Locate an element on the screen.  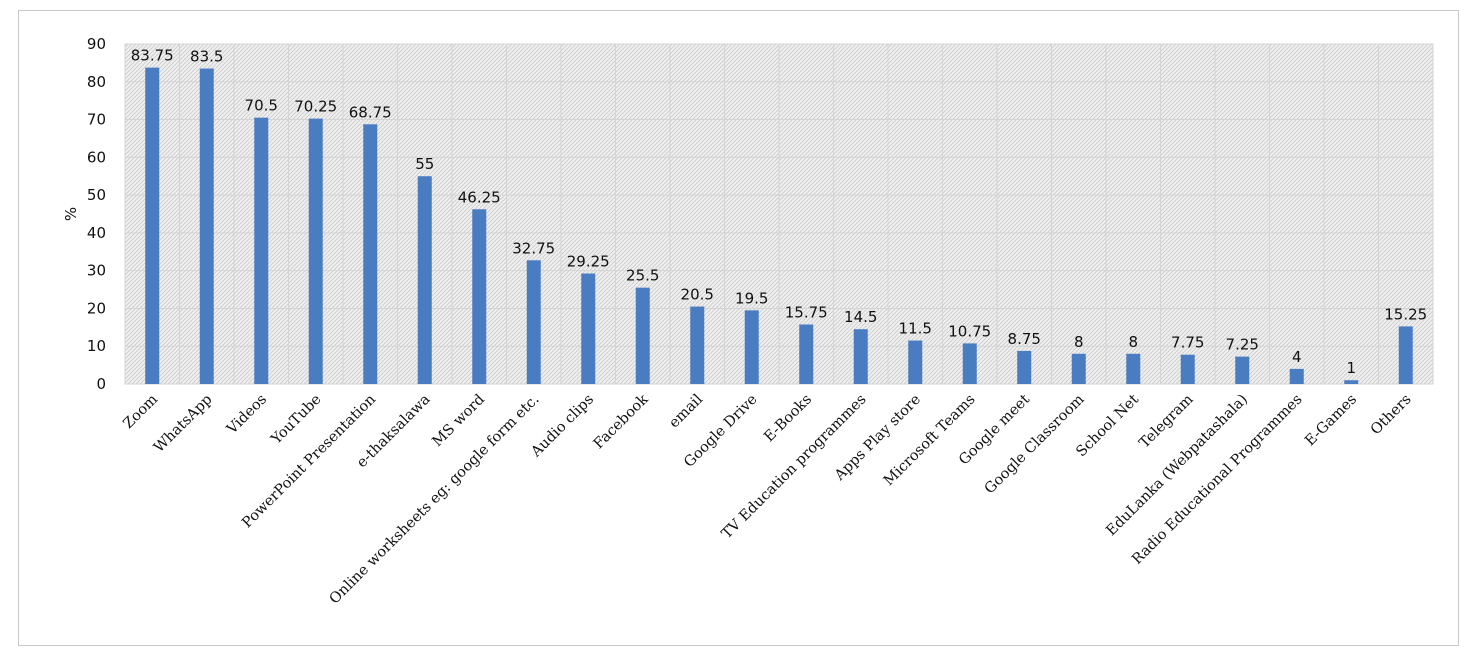
x-category-label: MS word is located at coordinates (459, 421).